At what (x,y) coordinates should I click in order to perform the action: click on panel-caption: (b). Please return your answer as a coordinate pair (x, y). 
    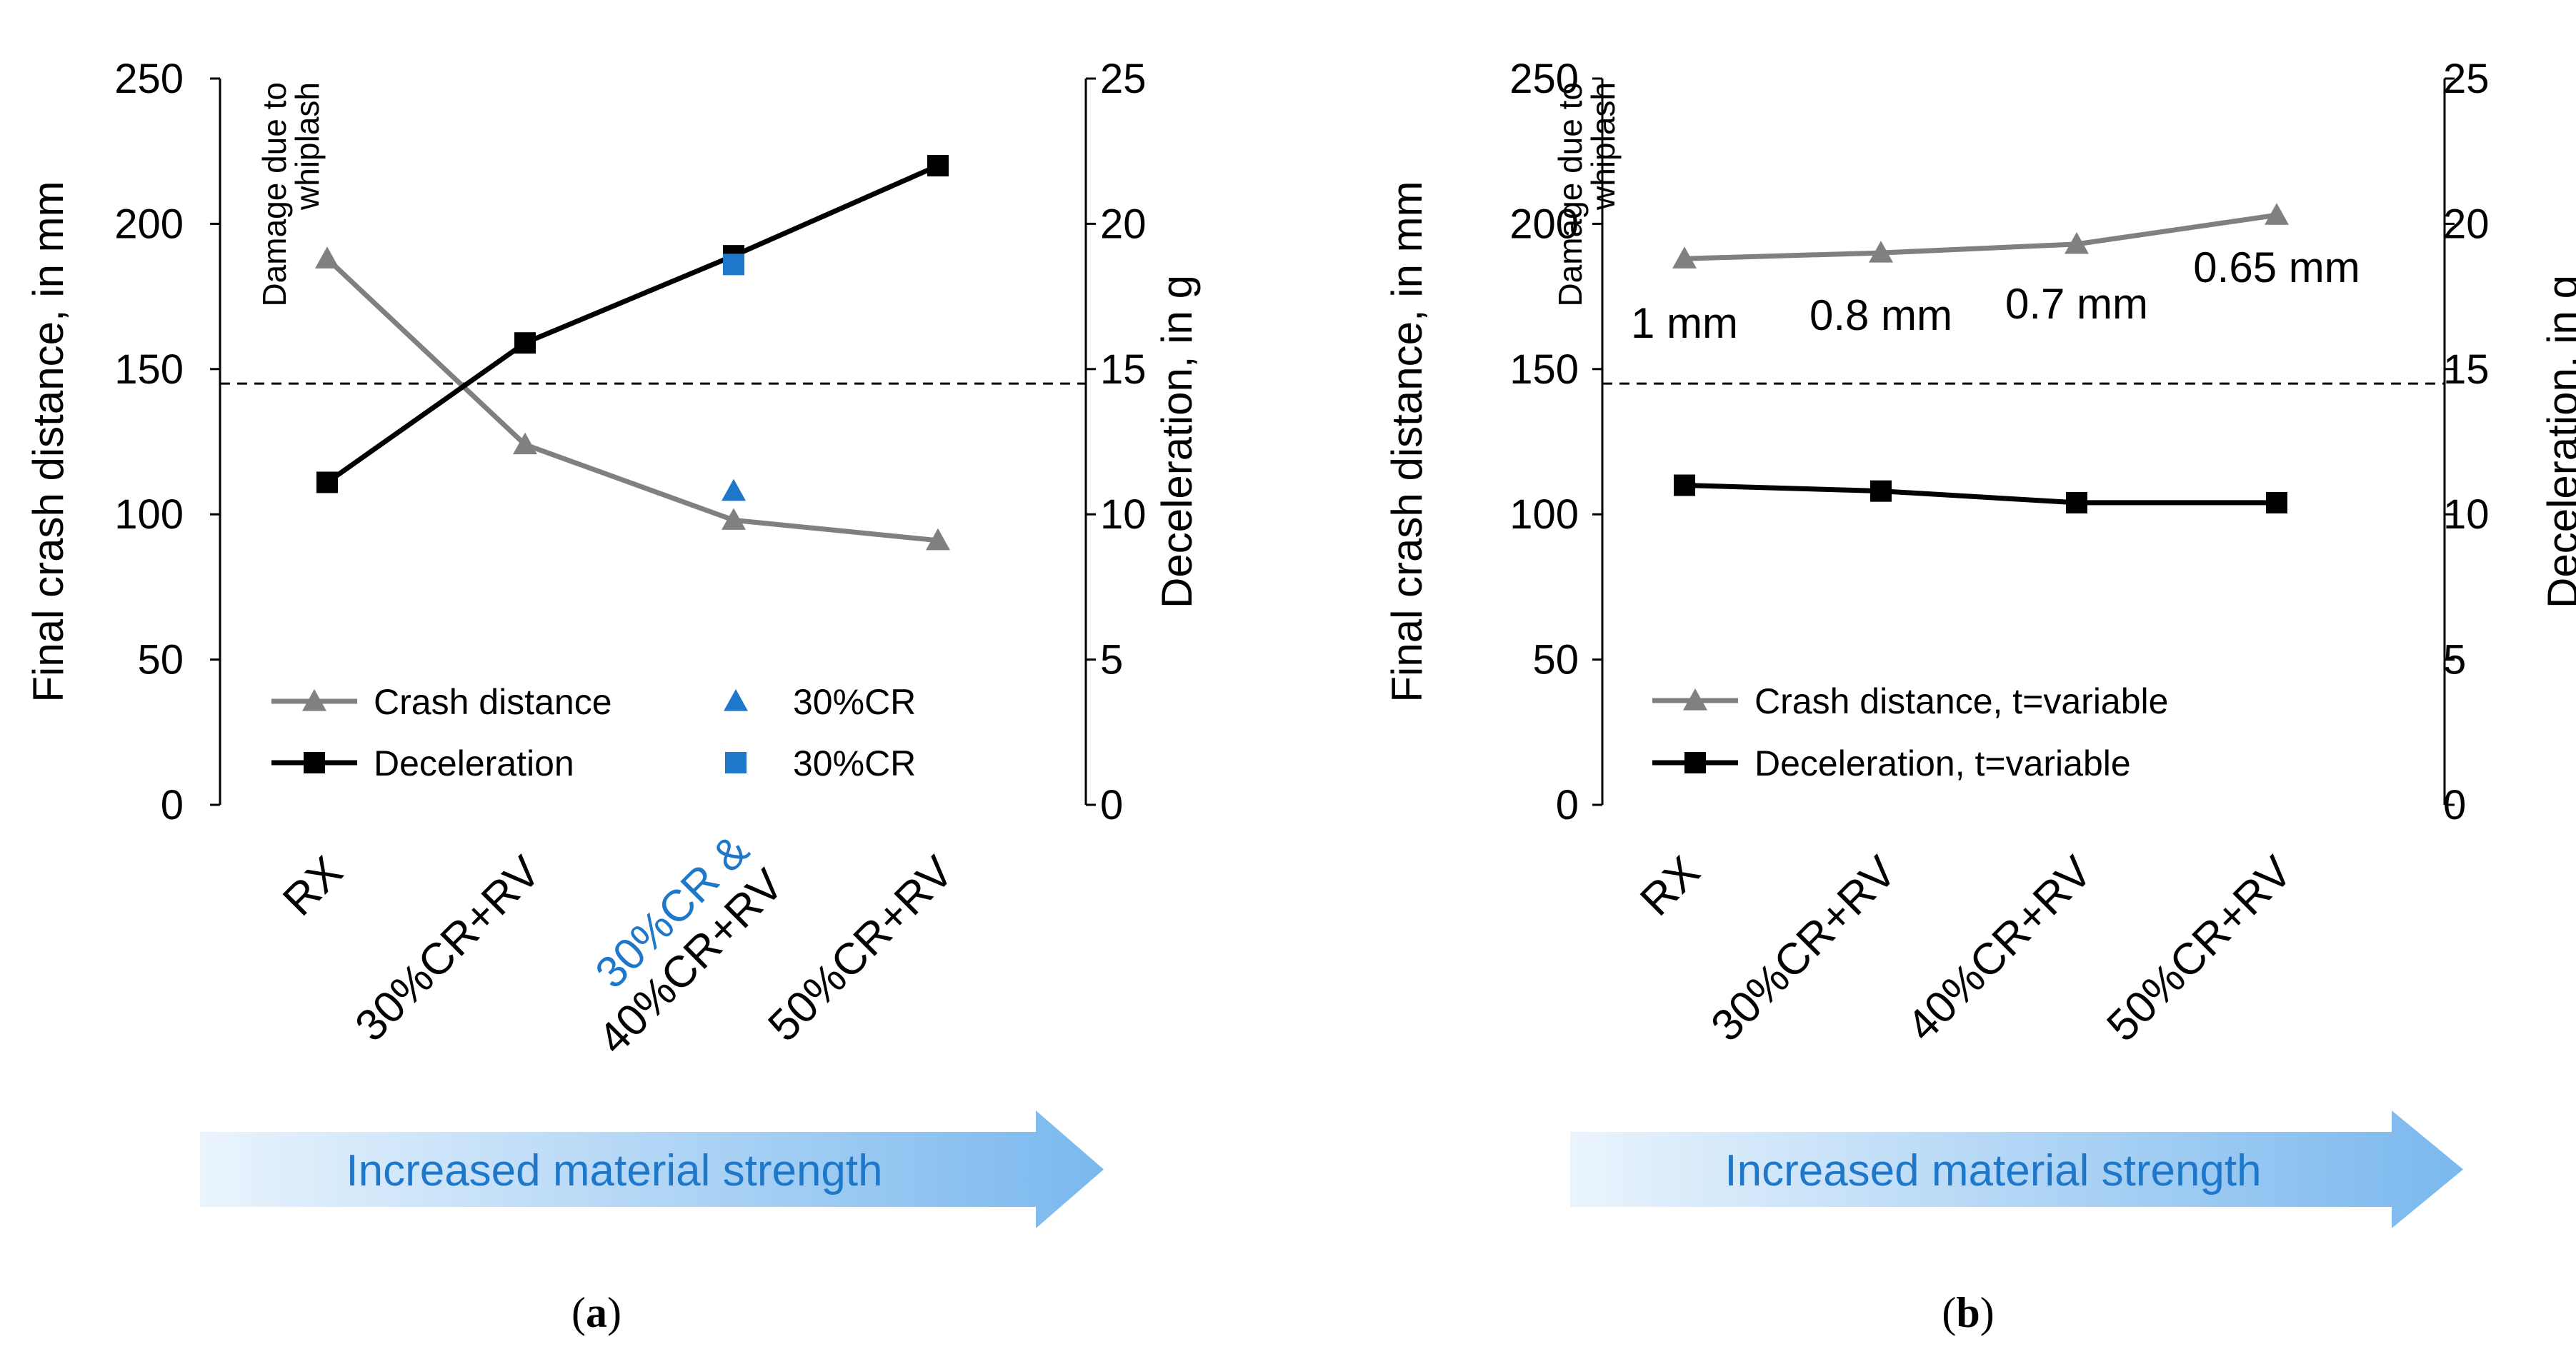
    Looking at the image, I should click on (1968, 1312).